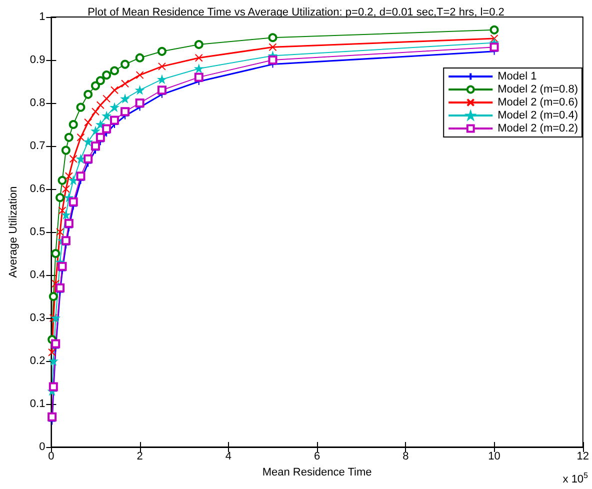 The image size is (592, 489). Describe the element at coordinates (38, 232) in the screenshot. I see `y-tick-label: 0.5` at that location.